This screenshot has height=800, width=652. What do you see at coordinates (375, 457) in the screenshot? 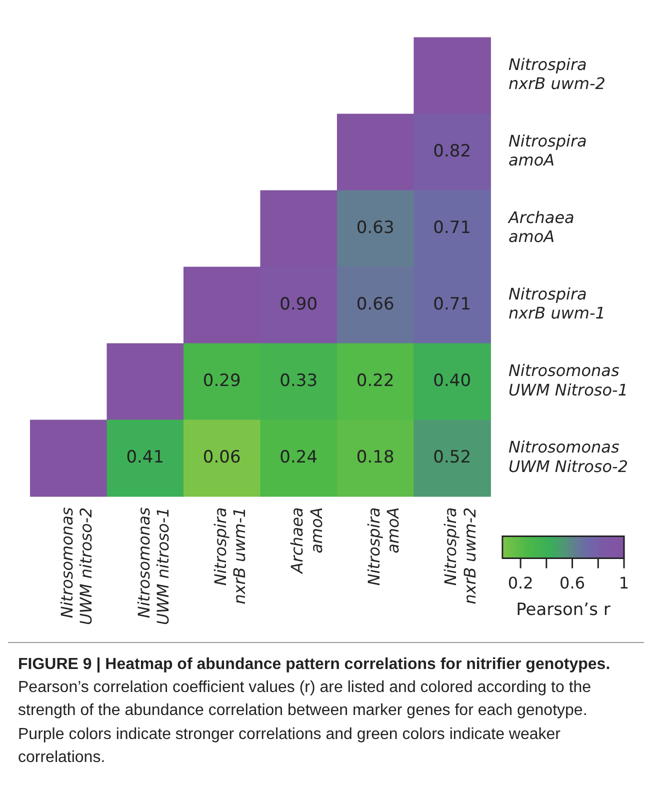
I see `data-label: 0.18` at bounding box center [375, 457].